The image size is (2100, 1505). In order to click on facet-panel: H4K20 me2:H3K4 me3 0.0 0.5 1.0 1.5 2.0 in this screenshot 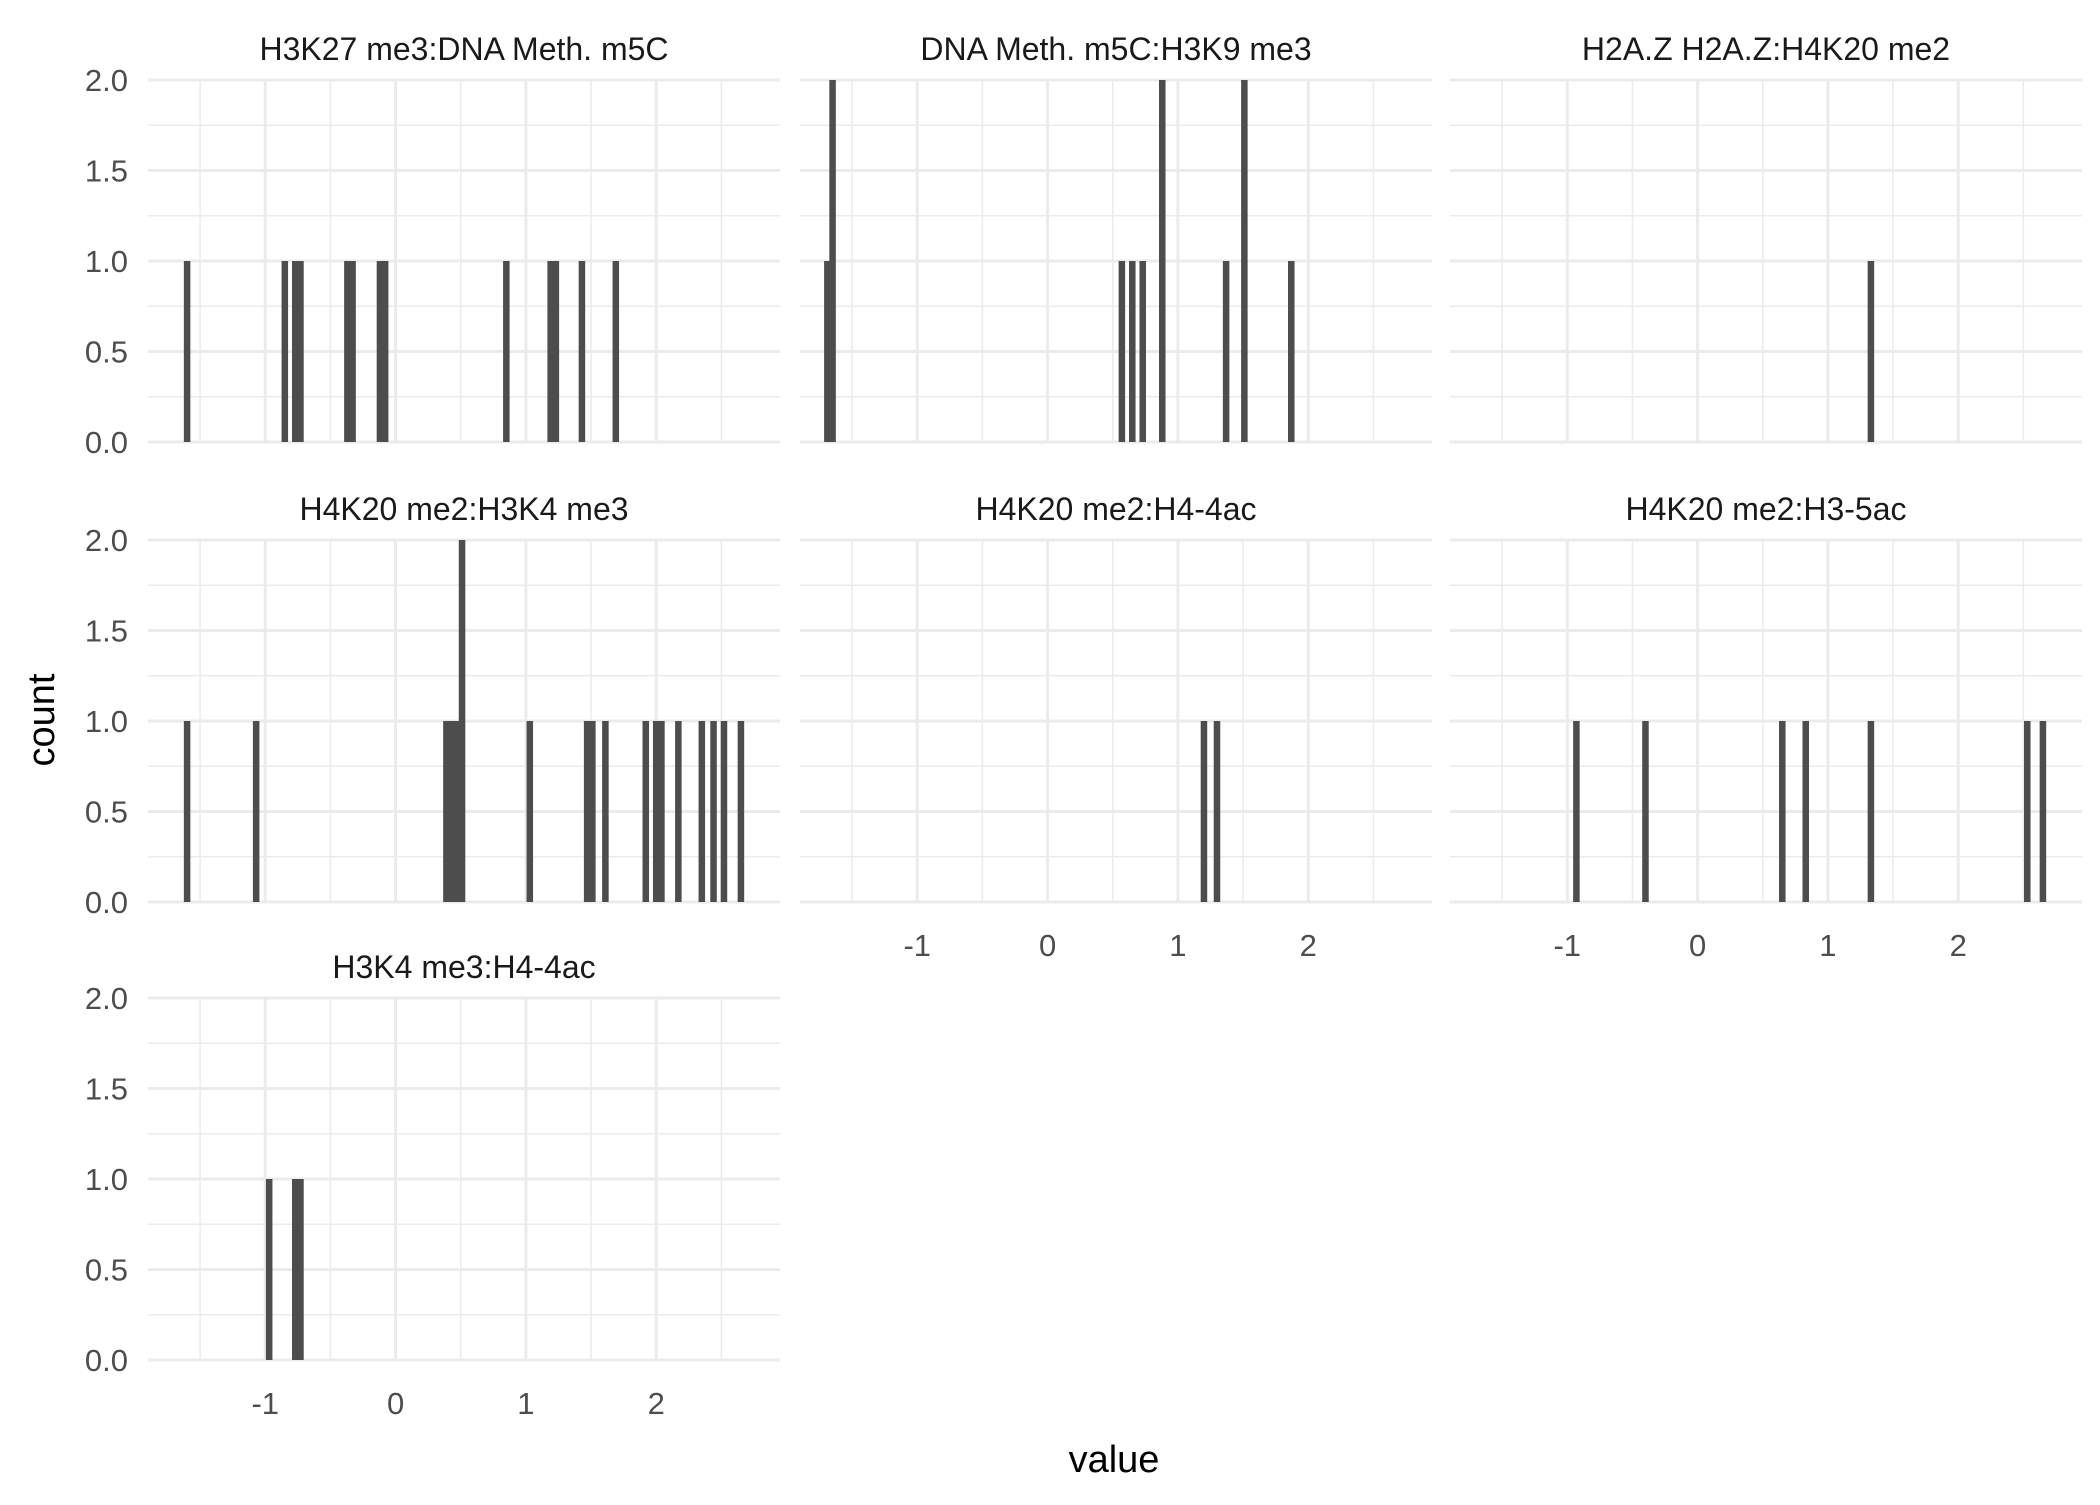, I will do `click(432, 705)`.